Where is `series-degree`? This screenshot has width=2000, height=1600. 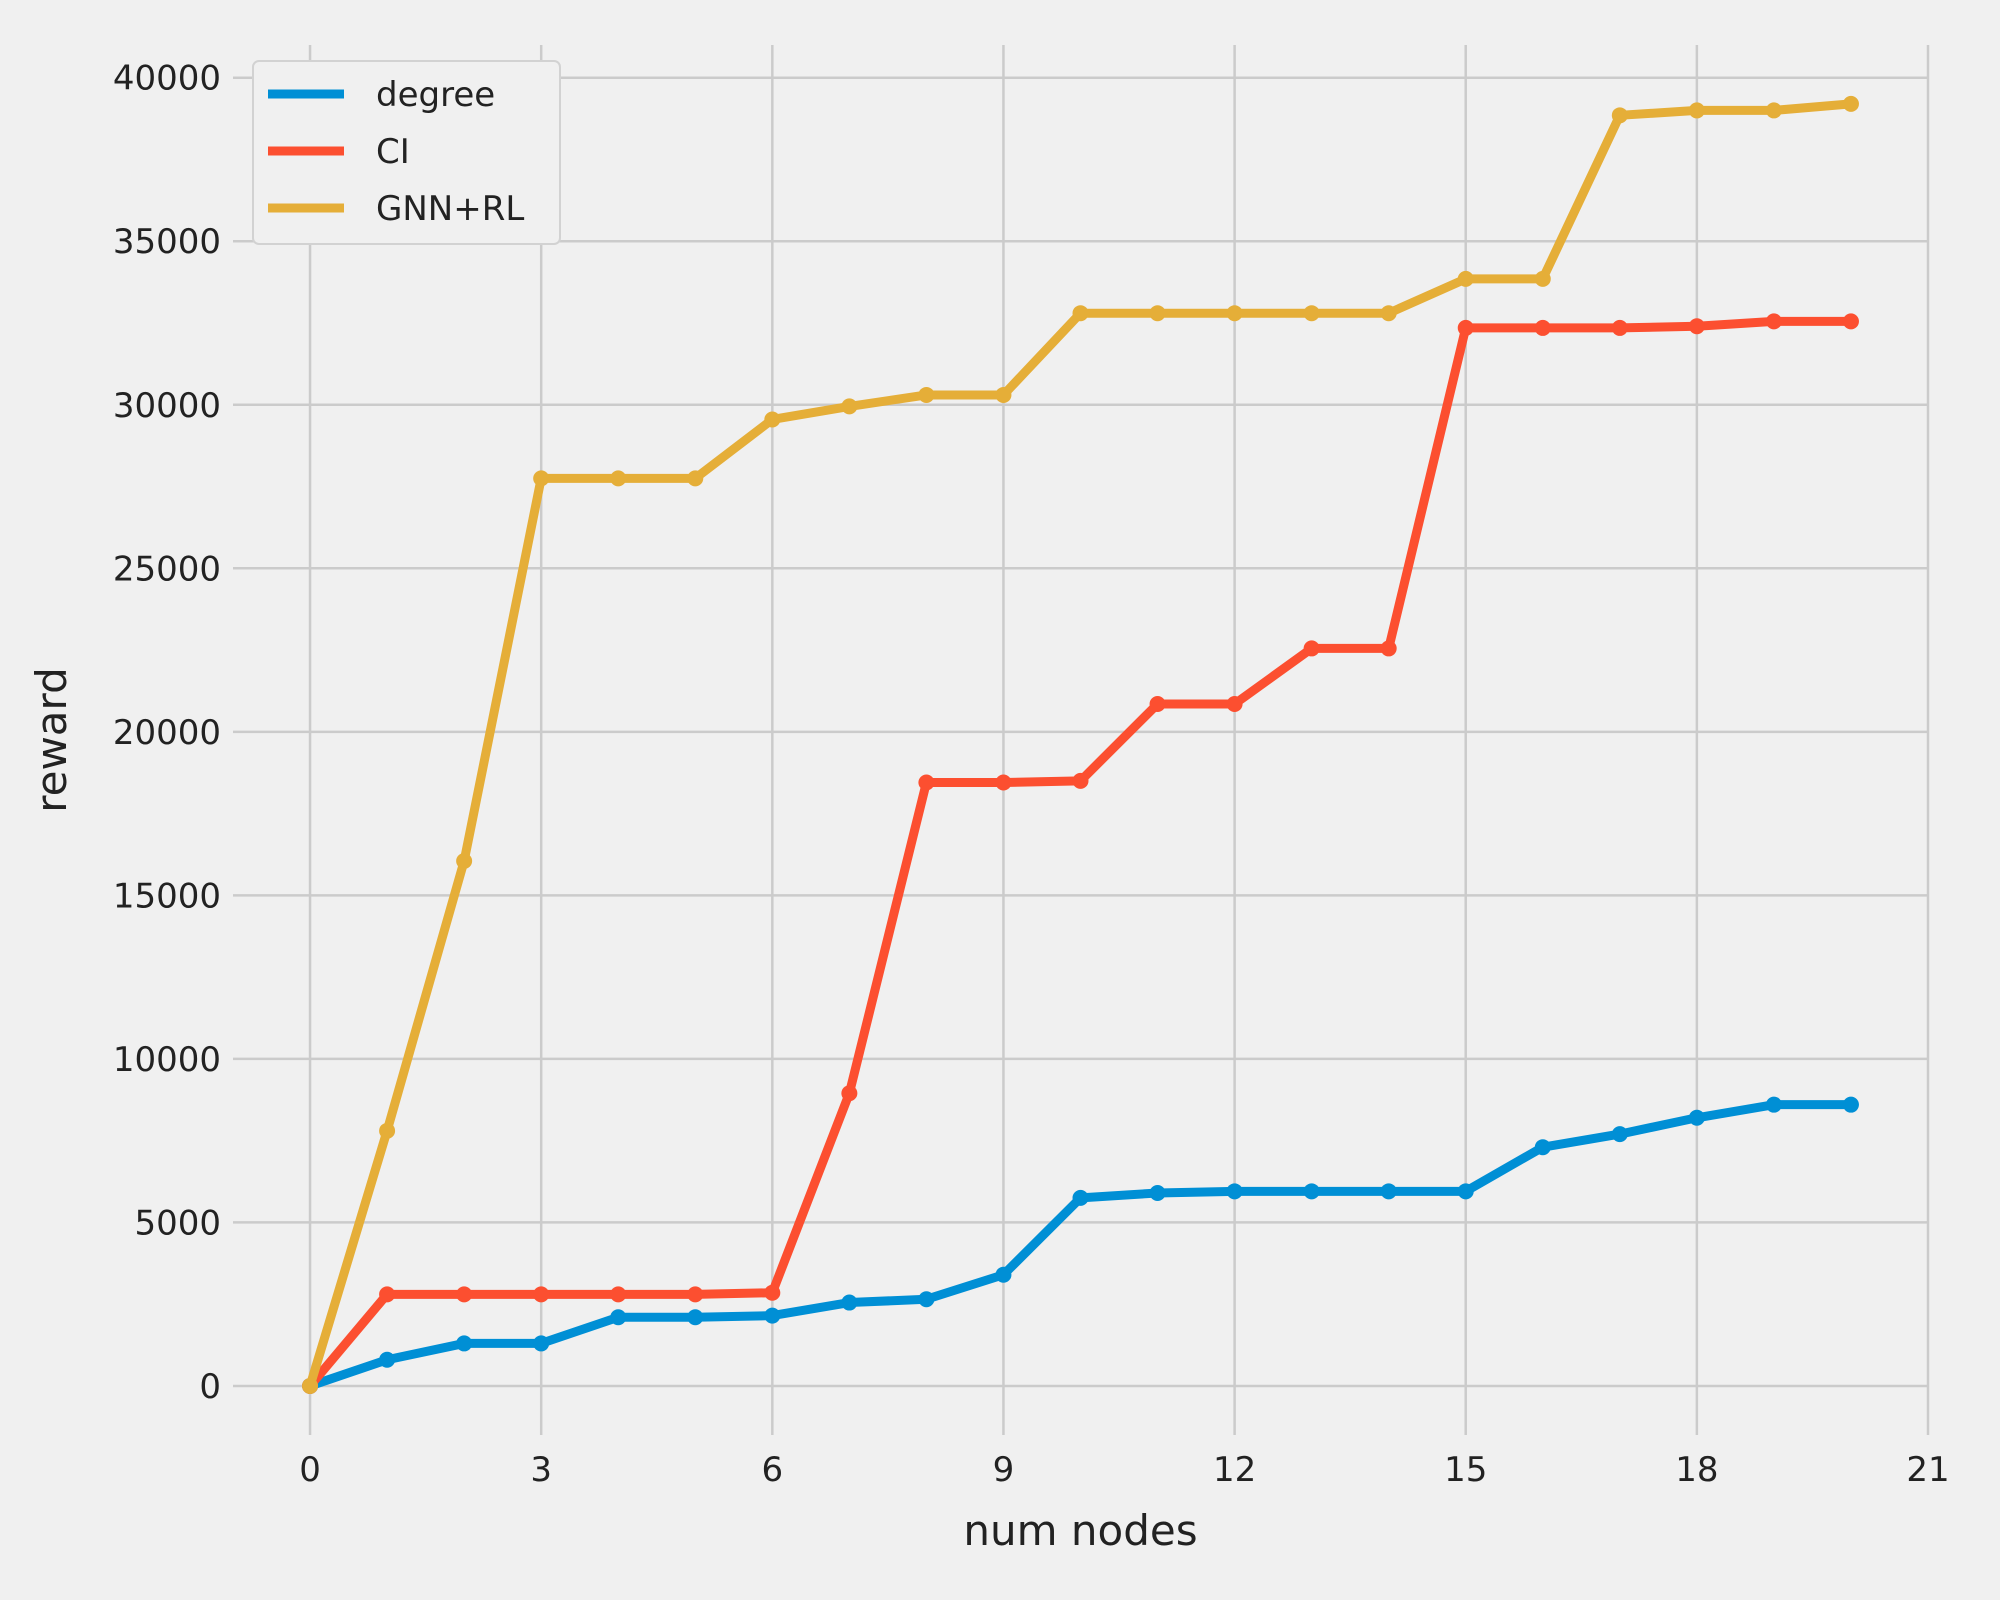
series-degree is located at coordinates (1080, 1245).